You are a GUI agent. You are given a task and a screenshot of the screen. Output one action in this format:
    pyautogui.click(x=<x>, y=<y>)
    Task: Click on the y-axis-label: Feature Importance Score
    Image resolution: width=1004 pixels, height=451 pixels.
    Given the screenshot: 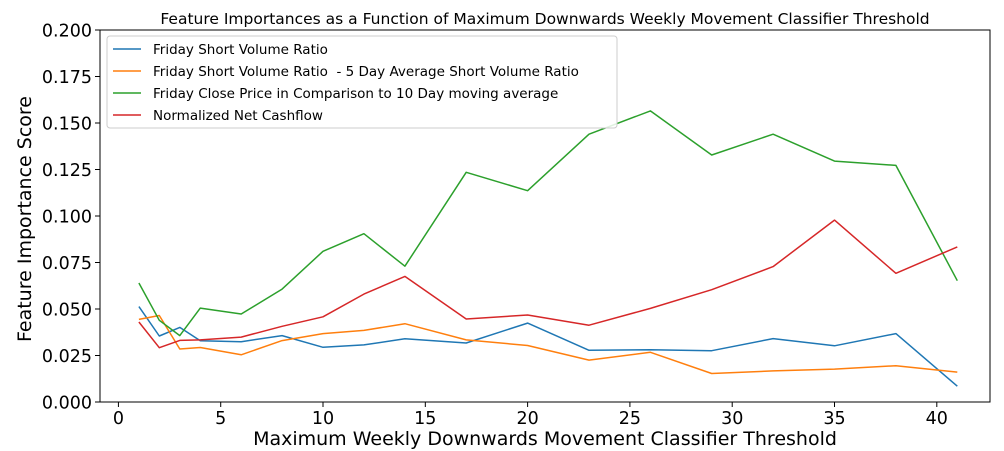 What is the action you would take?
    pyautogui.click(x=25, y=219)
    